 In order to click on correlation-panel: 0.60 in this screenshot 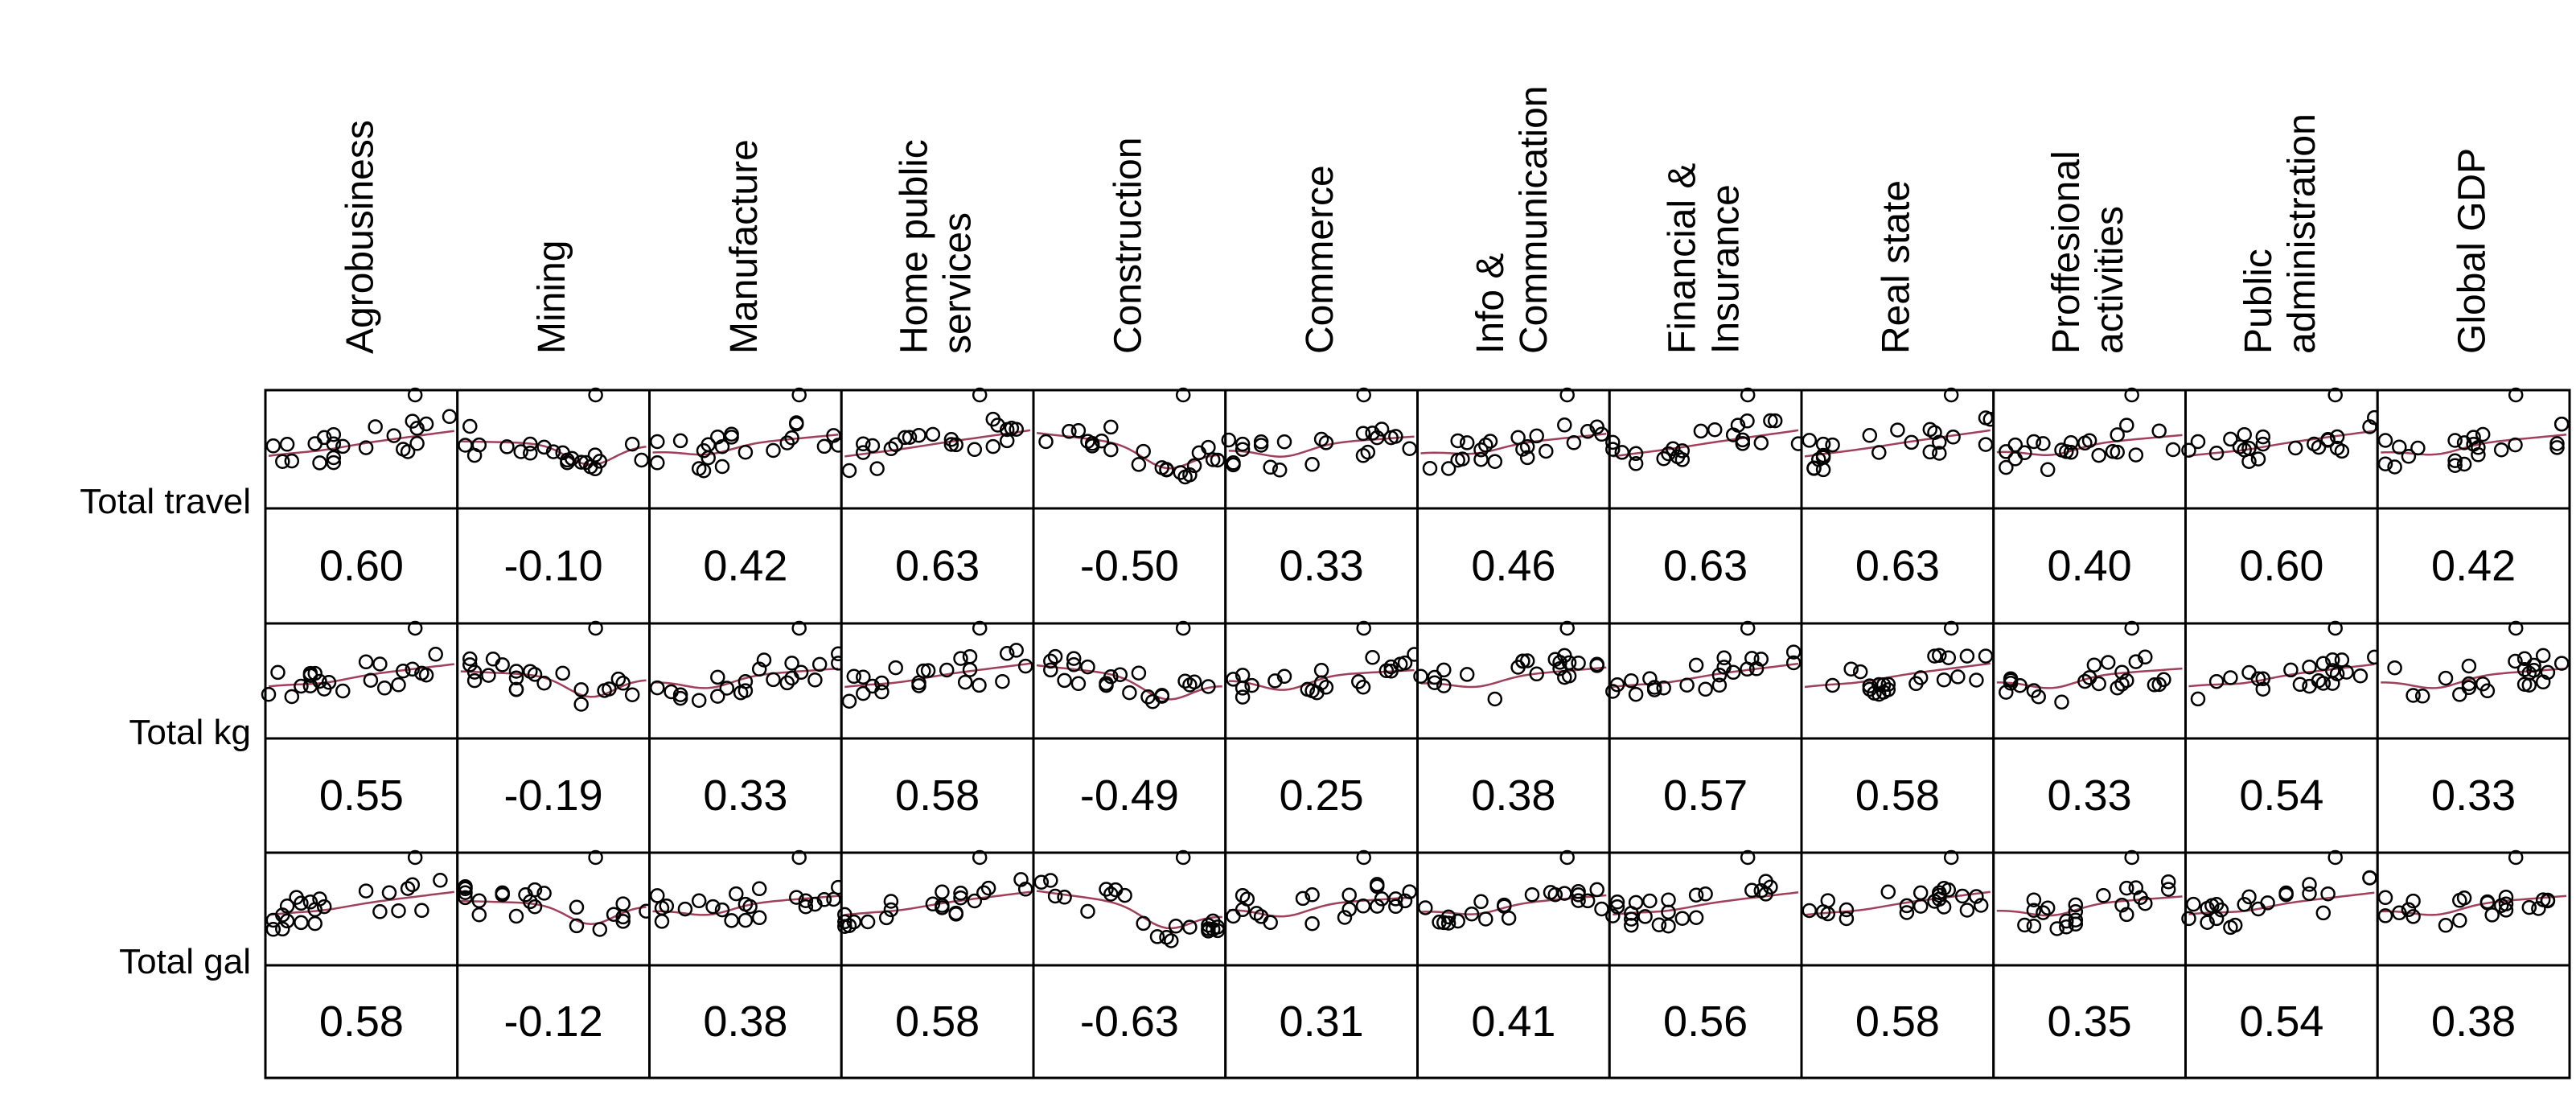, I will do `click(361, 566)`.